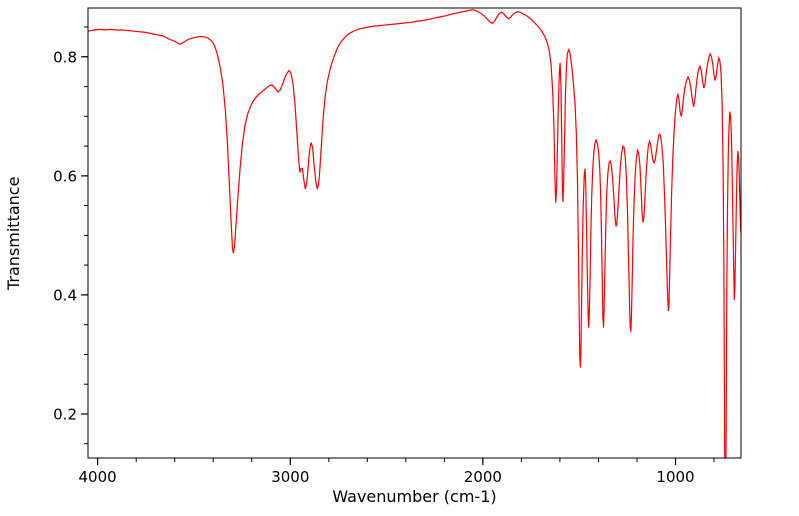  Describe the element at coordinates (414, 496) in the screenshot. I see `x-axis-label: Wavenumber (cm-1)` at that location.